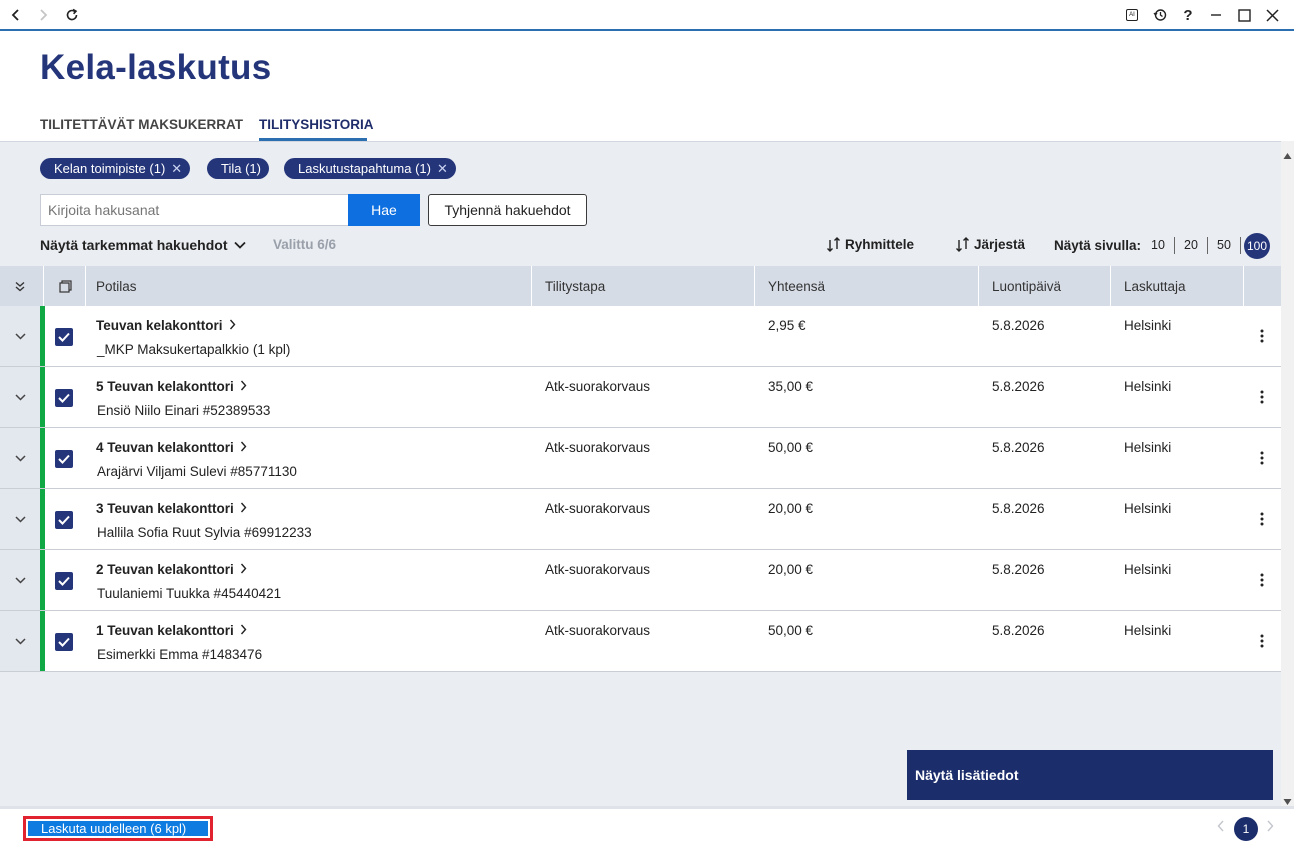 This screenshot has height=848, width=1294. Describe the element at coordinates (110, 168) in the screenshot. I see `filter-chip-label: Kelan toimipiste (1)` at that location.